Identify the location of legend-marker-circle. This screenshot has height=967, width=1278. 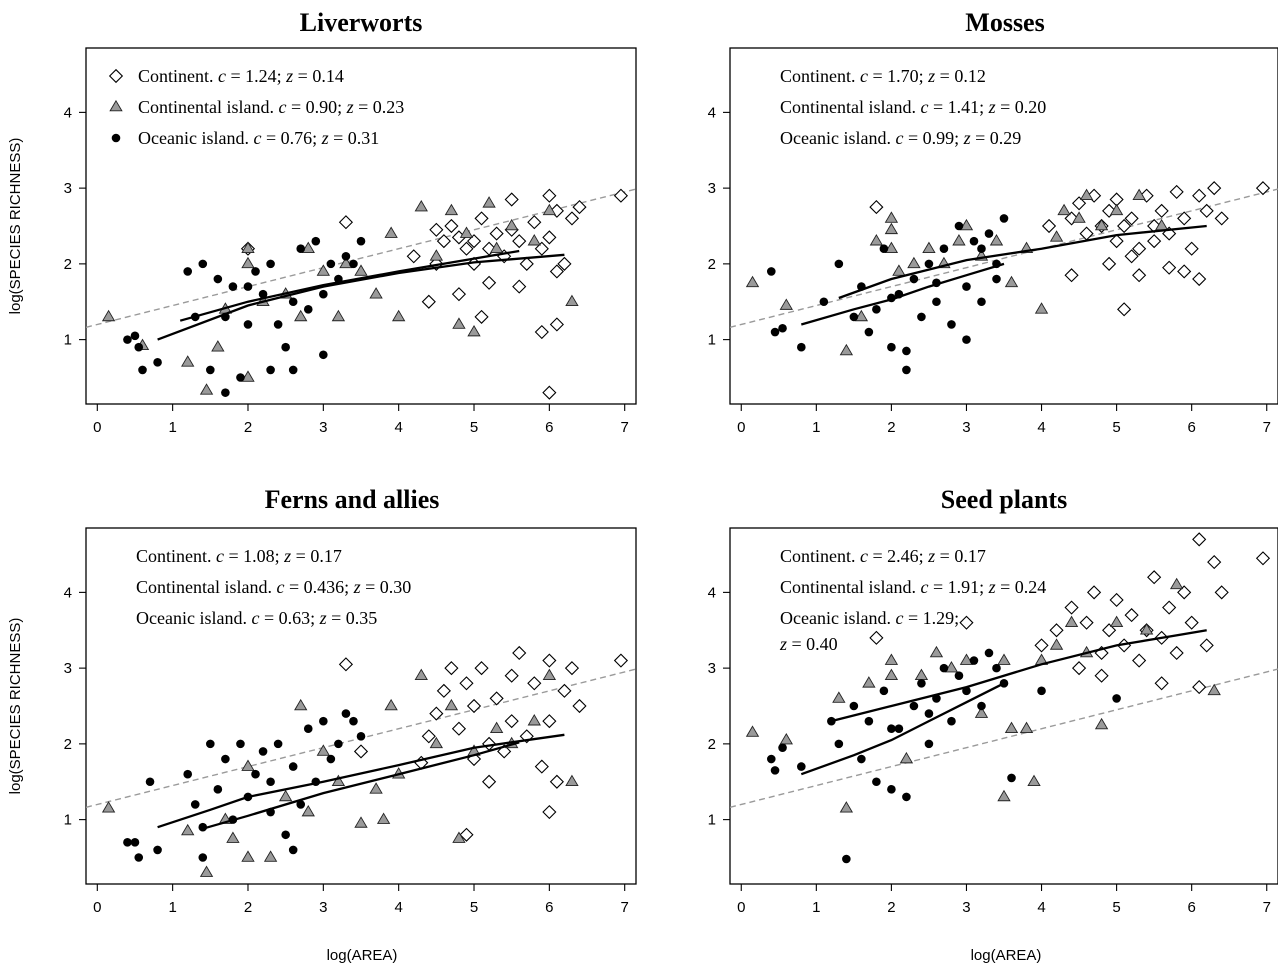
(116, 138).